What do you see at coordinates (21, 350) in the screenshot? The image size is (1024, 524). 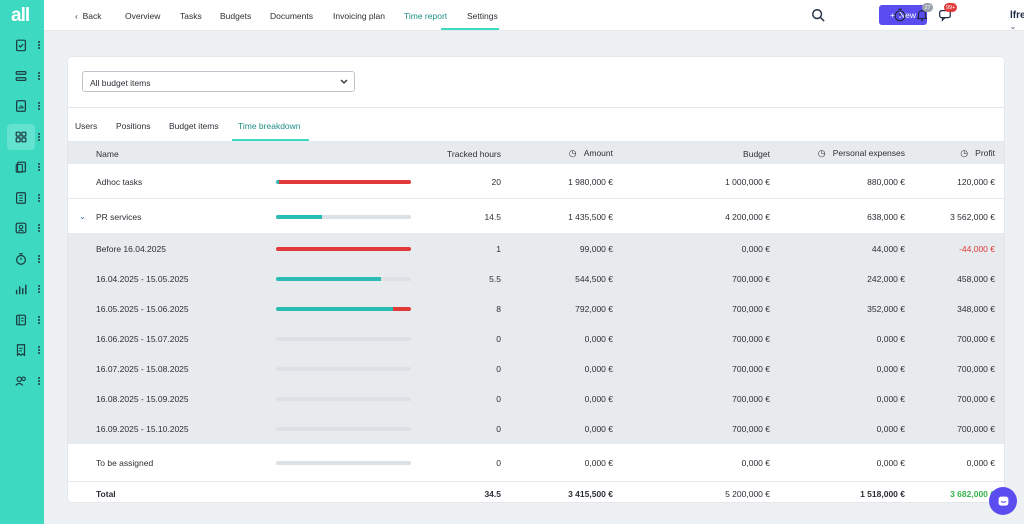 I see `sidebar-item-receipt` at bounding box center [21, 350].